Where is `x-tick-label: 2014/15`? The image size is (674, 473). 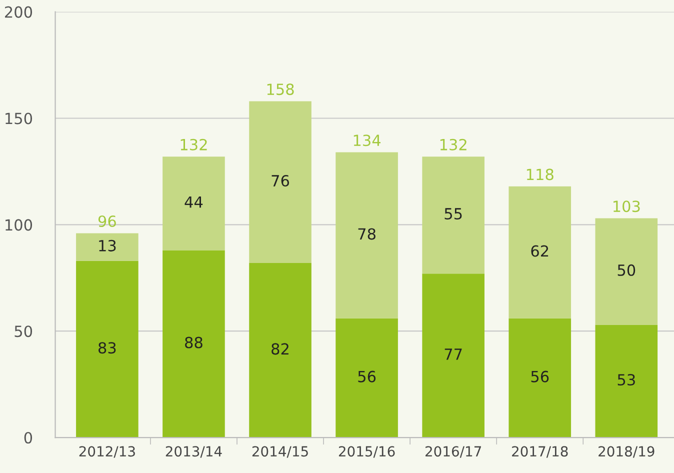 x-tick-label: 2014/15 is located at coordinates (280, 452).